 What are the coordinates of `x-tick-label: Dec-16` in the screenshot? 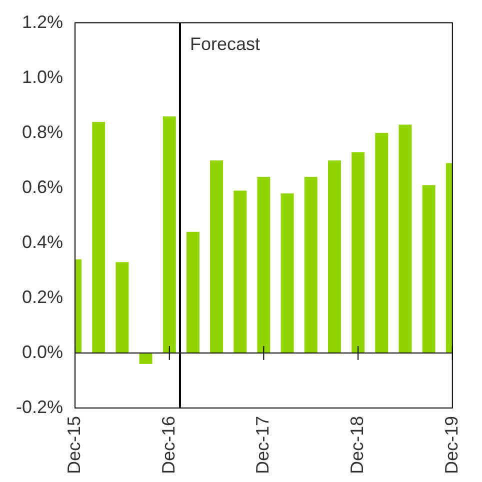 It's located at (168, 445).